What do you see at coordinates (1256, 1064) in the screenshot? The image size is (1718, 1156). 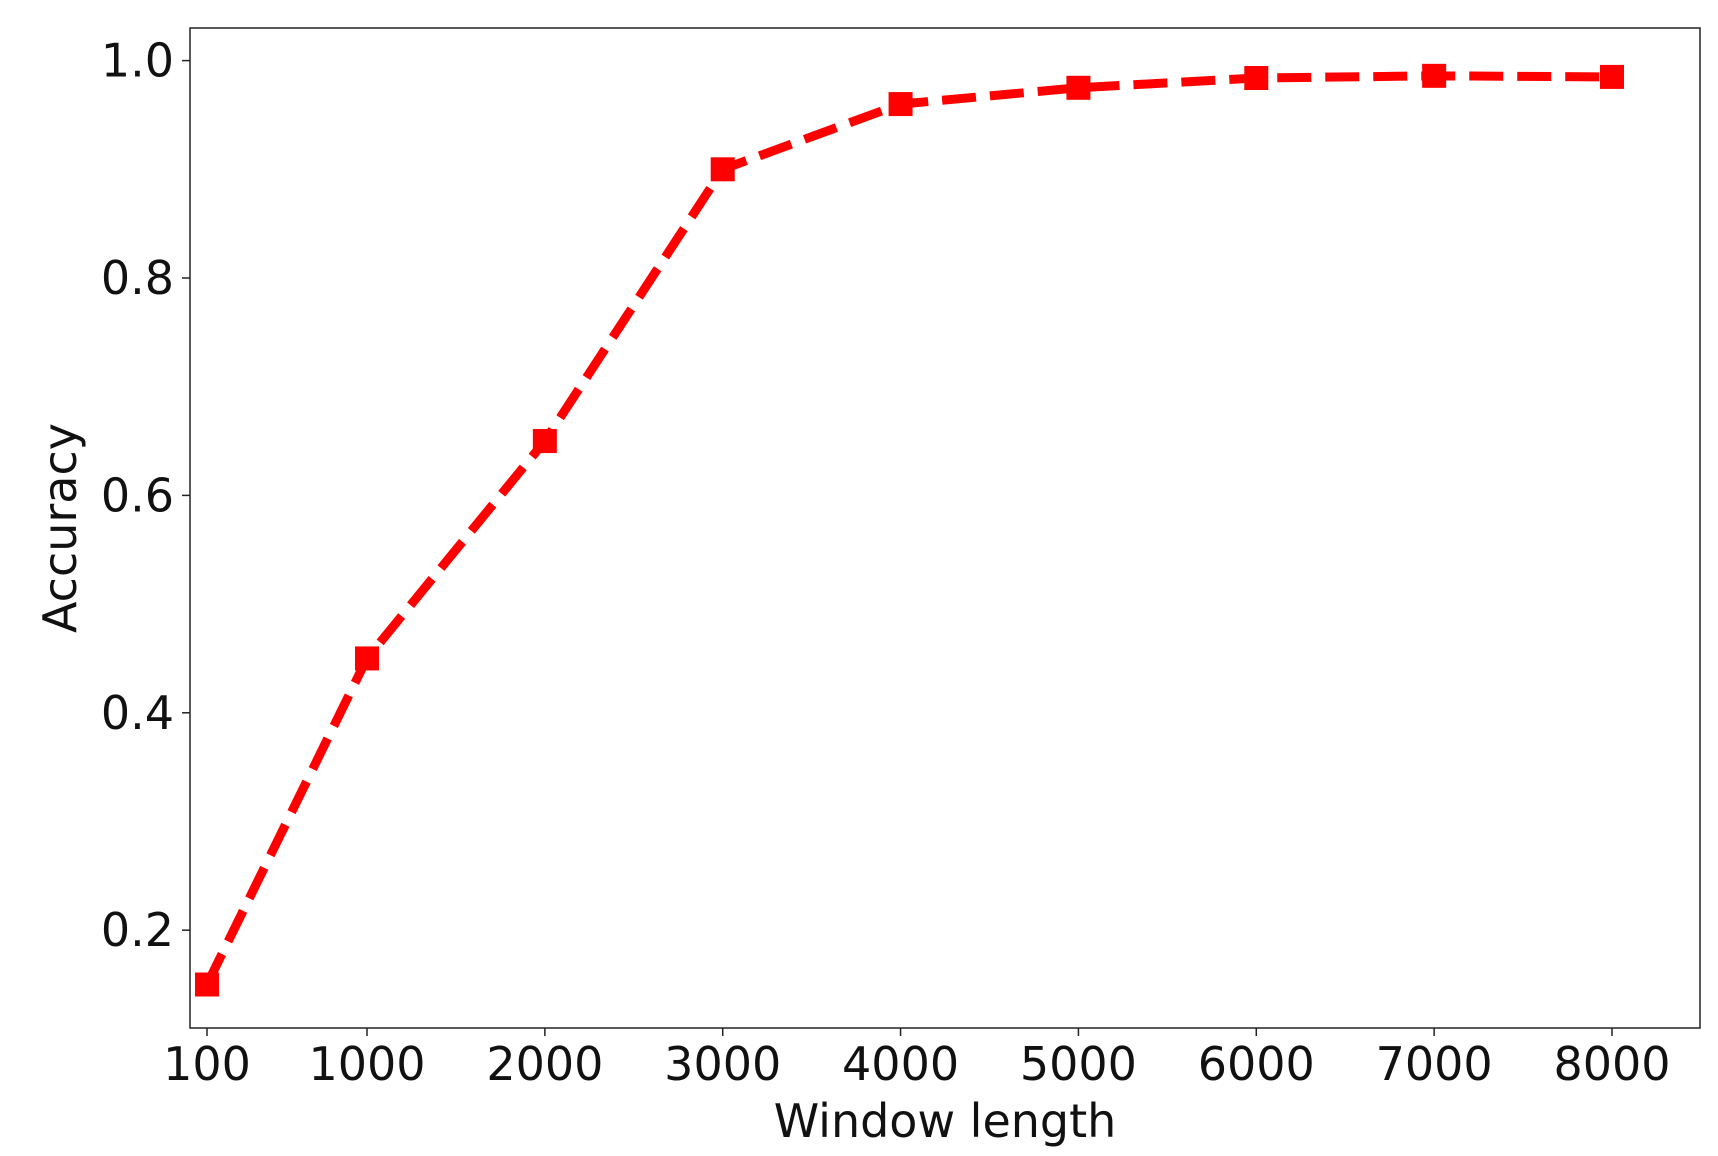 I see `x-tick-label: 6000` at bounding box center [1256, 1064].